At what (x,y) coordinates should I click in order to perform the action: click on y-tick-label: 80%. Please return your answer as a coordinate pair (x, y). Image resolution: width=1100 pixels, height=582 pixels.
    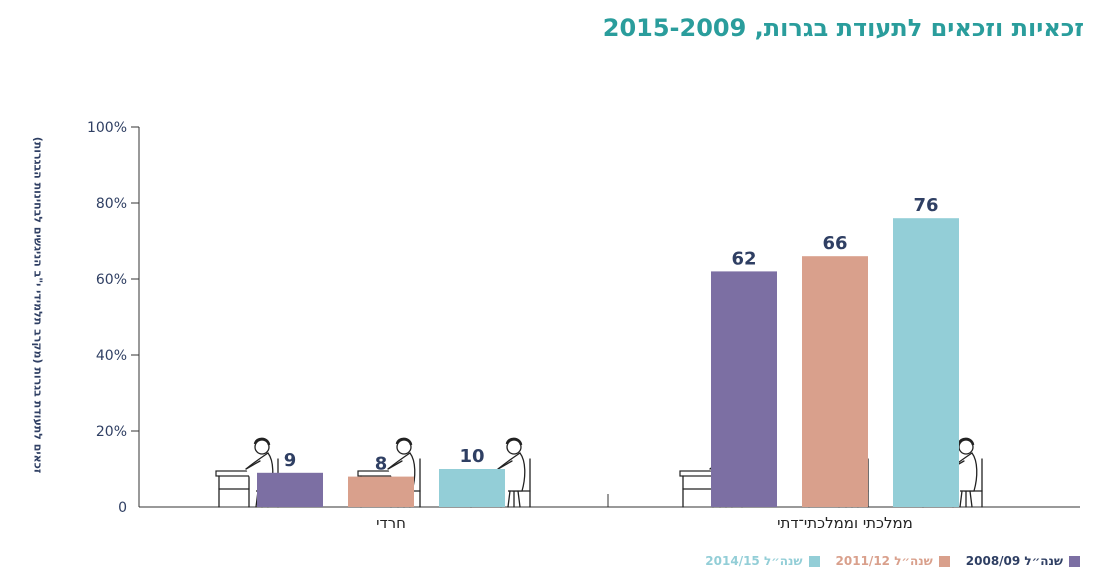
    Looking at the image, I should click on (111, 204).